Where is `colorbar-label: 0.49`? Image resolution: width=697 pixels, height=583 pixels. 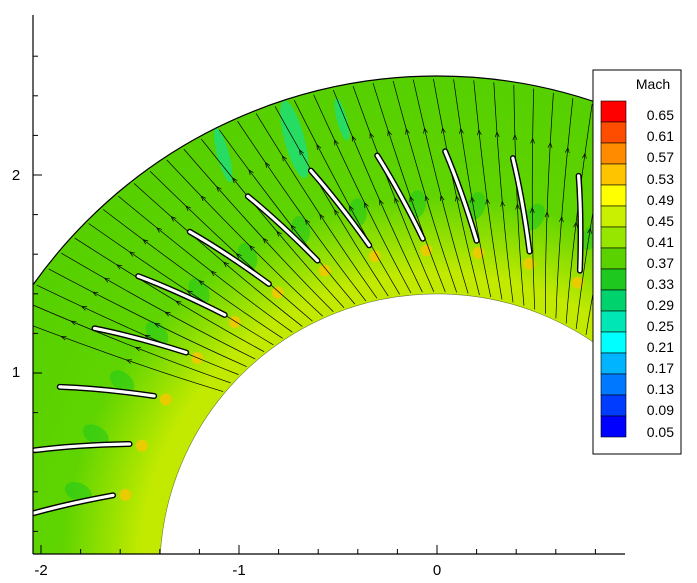 colorbar-label: 0.49 is located at coordinates (660, 200).